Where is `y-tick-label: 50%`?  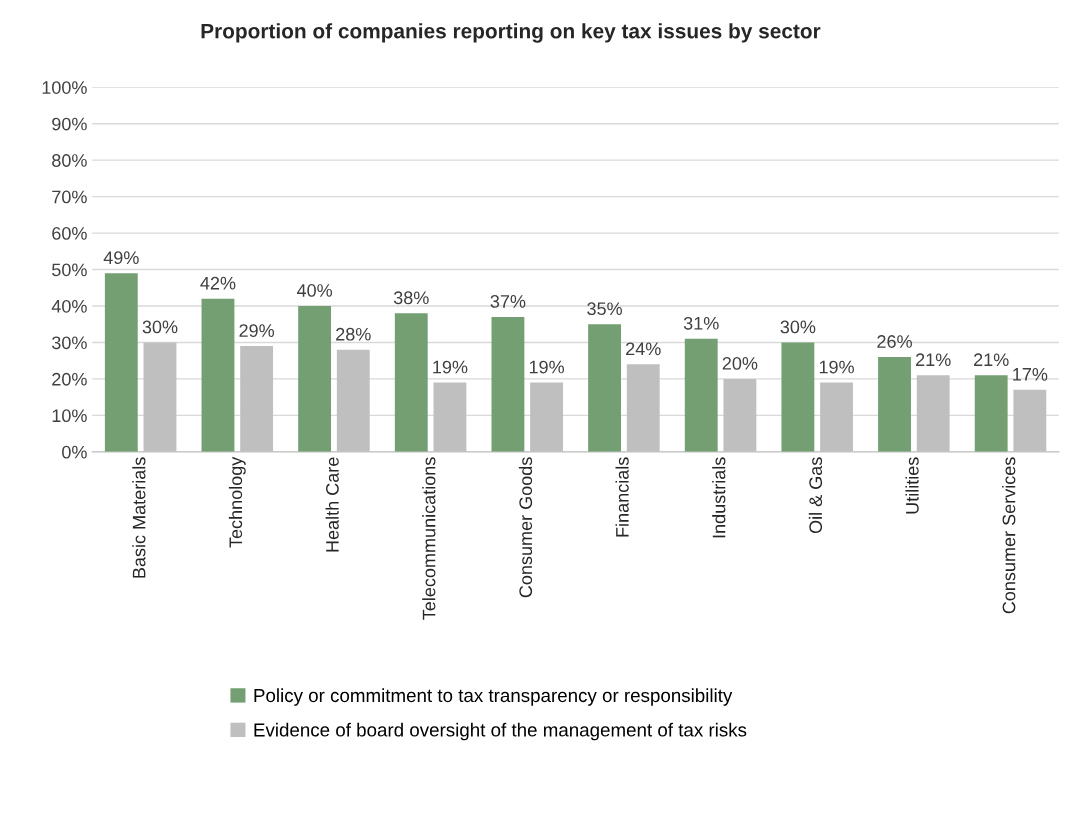
y-tick-label: 50% is located at coordinates (69, 270).